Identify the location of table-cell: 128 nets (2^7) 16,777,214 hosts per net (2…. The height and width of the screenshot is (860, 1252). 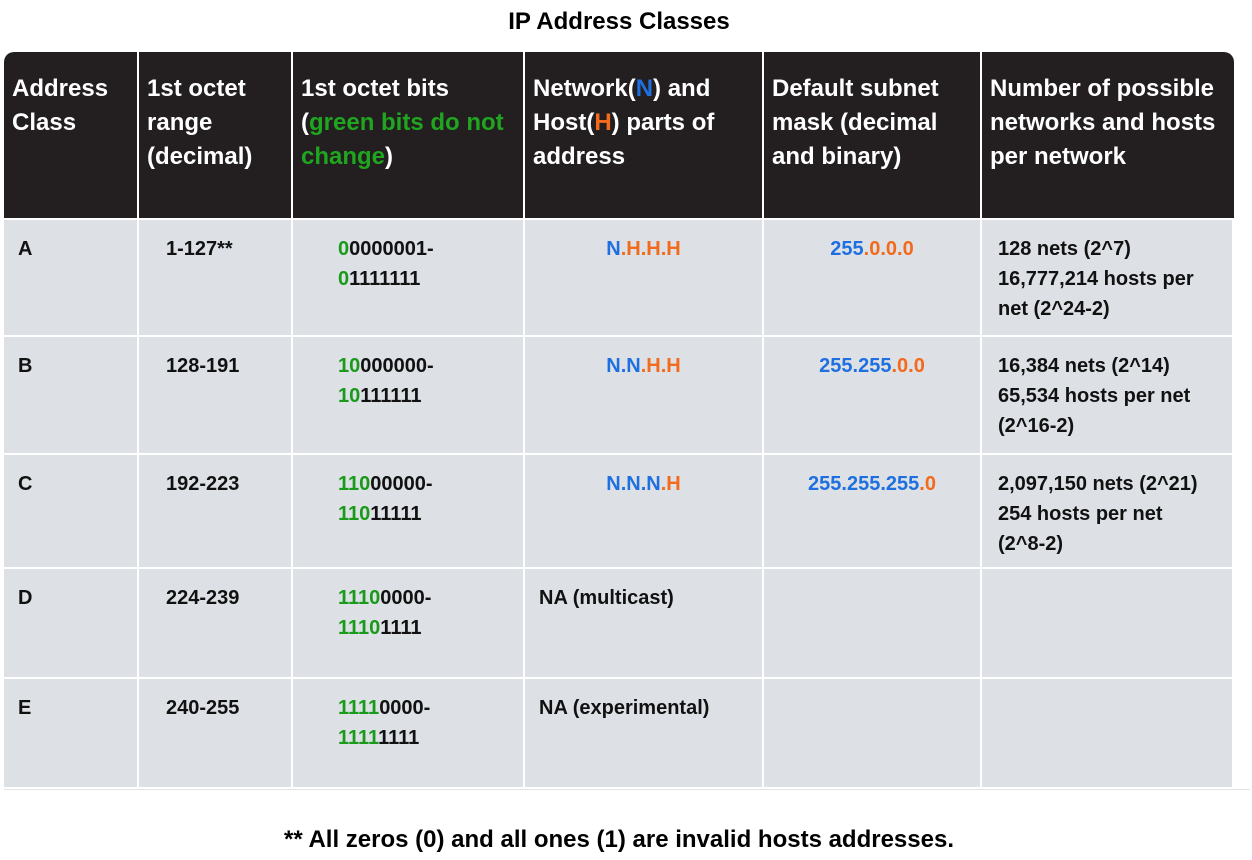
(1107, 277).